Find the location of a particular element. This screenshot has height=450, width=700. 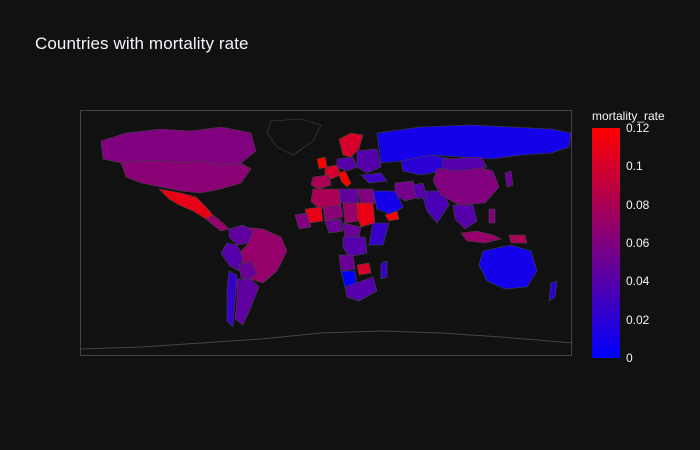

country-zimbabwe is located at coordinates (364, 269).